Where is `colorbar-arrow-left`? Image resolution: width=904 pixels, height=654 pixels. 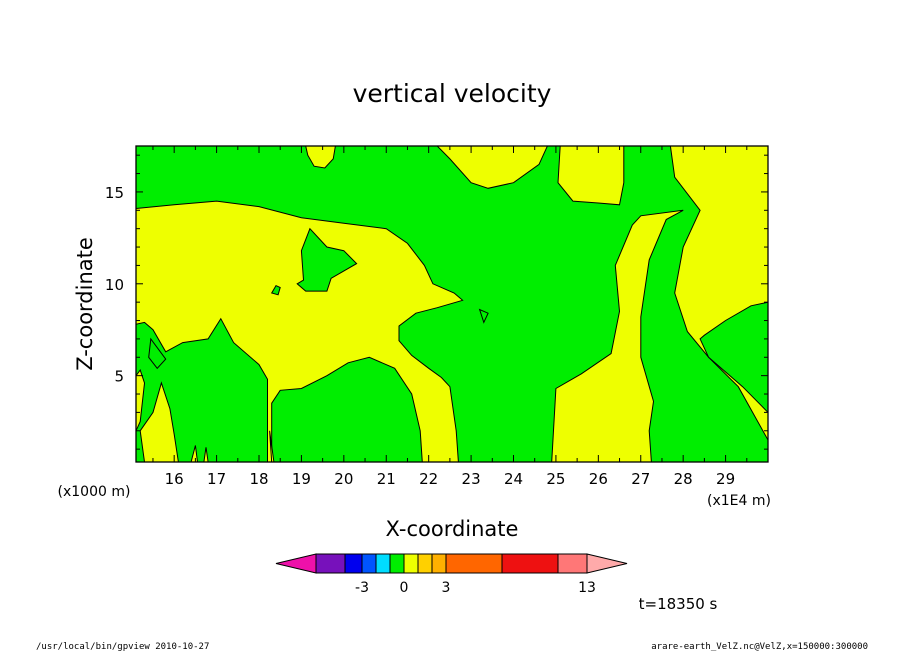 colorbar-arrow-left is located at coordinates (296, 563).